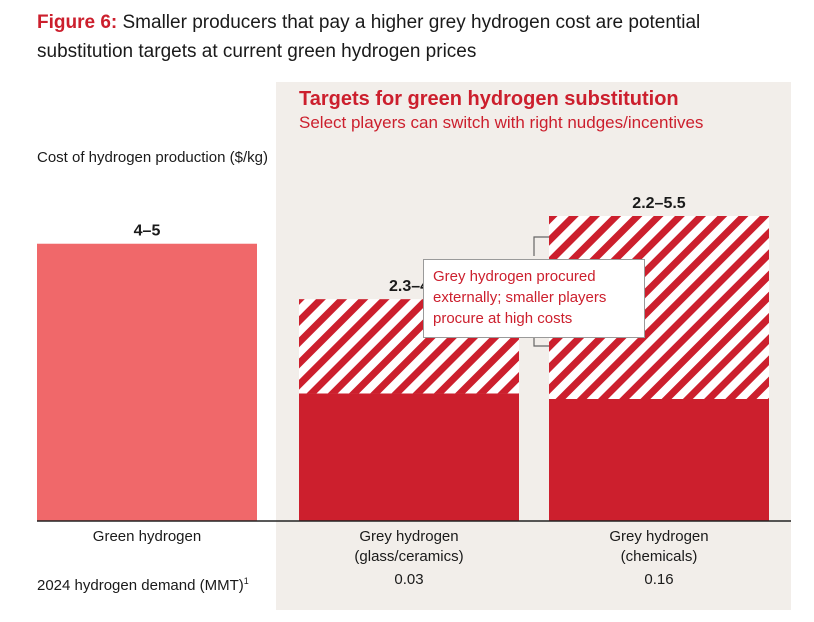 The image size is (814, 622). What do you see at coordinates (409, 579) in the screenshot?
I see `demand-value-glass: 0.03` at bounding box center [409, 579].